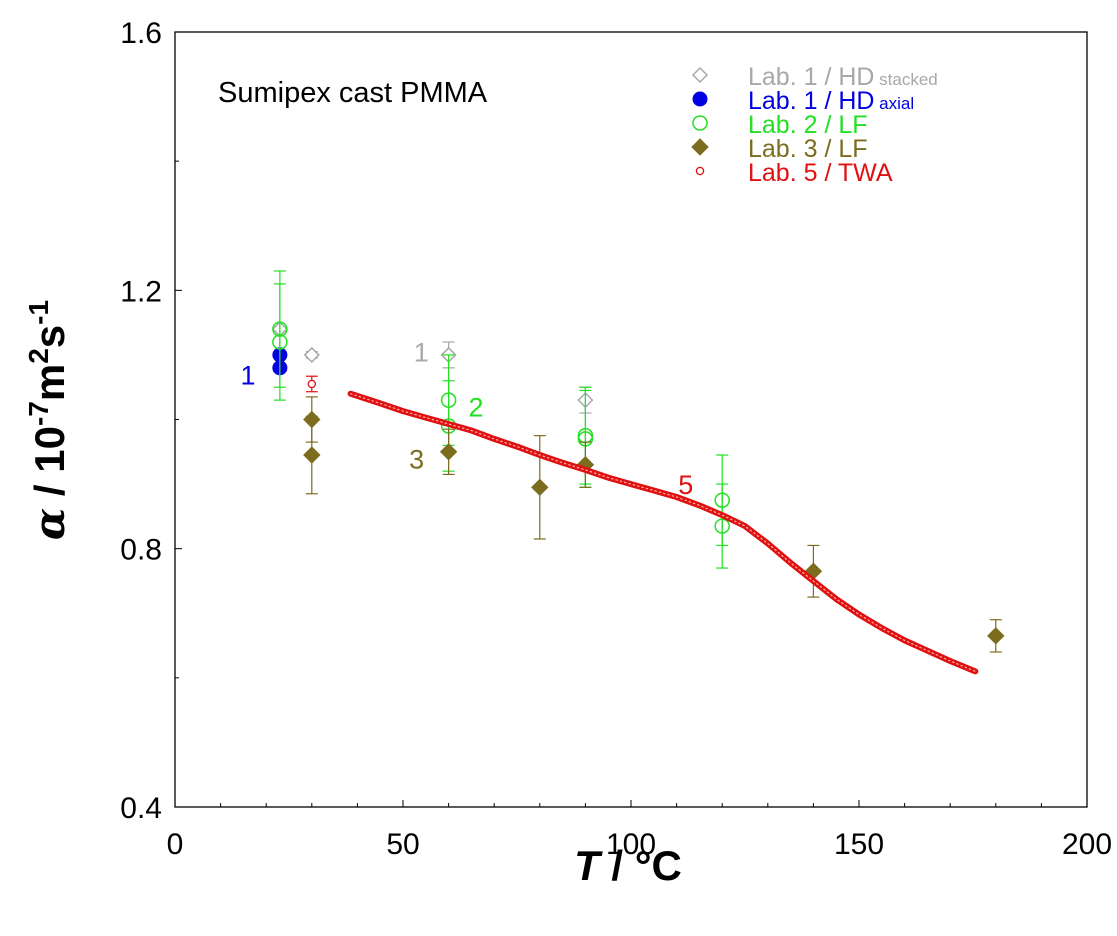 The width and height of the screenshot is (1117, 936). I want to click on y-axis-unit-2: s, so click(49, 336).